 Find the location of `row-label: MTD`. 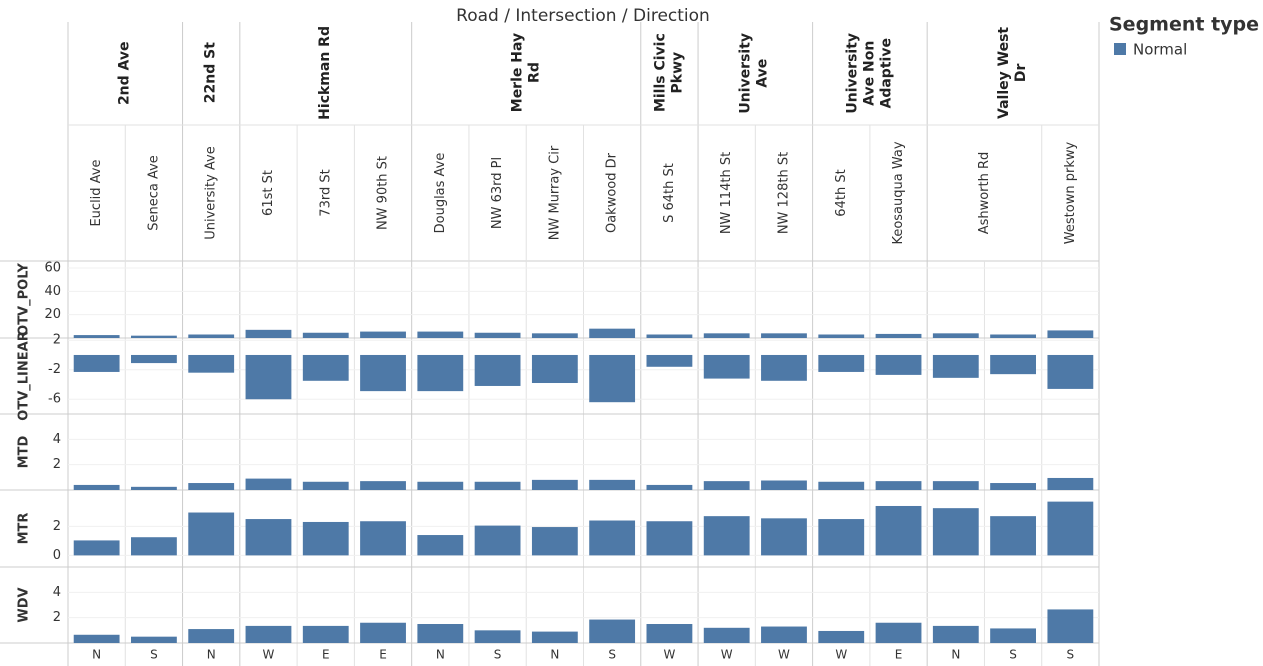

row-label: MTD is located at coordinates (24, 452).